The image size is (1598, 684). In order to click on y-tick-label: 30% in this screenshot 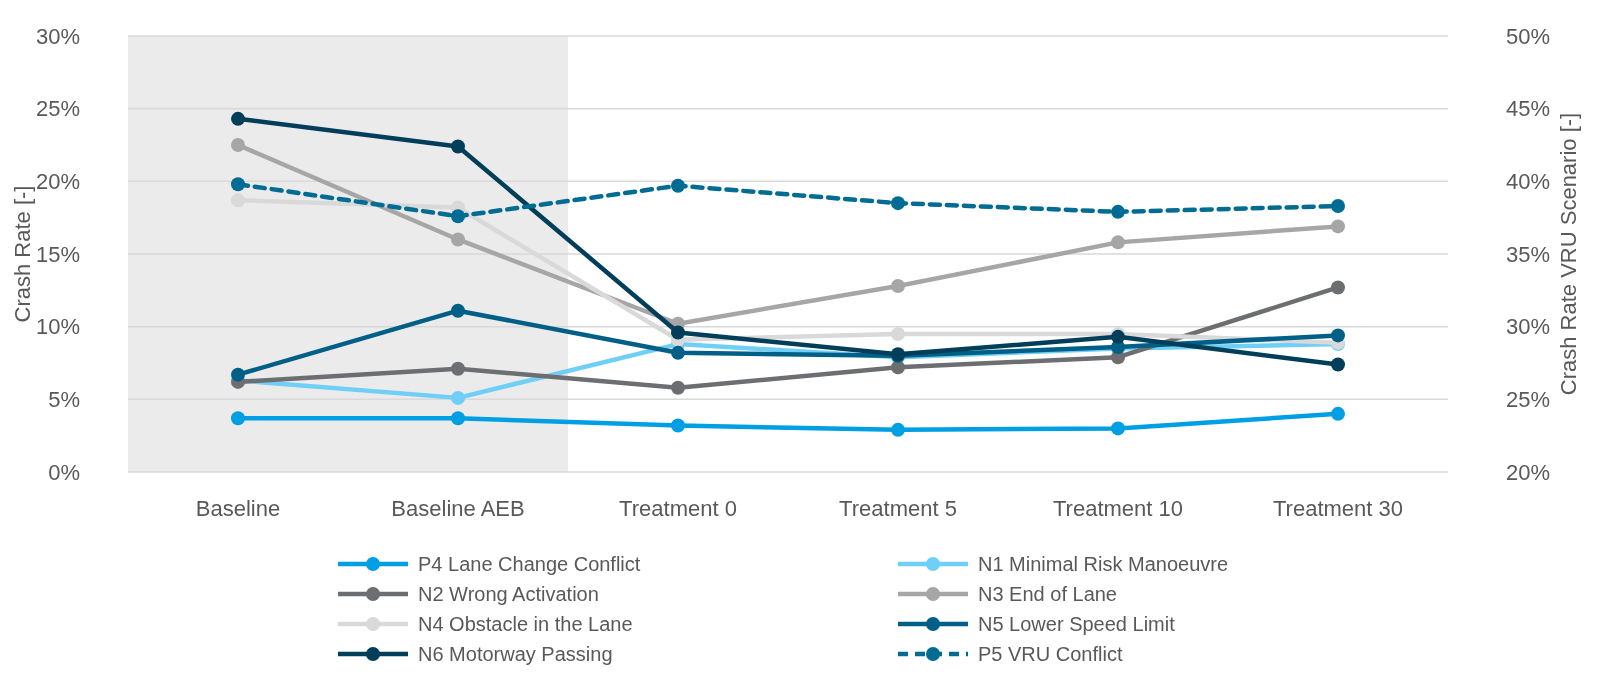, I will do `click(57, 36)`.